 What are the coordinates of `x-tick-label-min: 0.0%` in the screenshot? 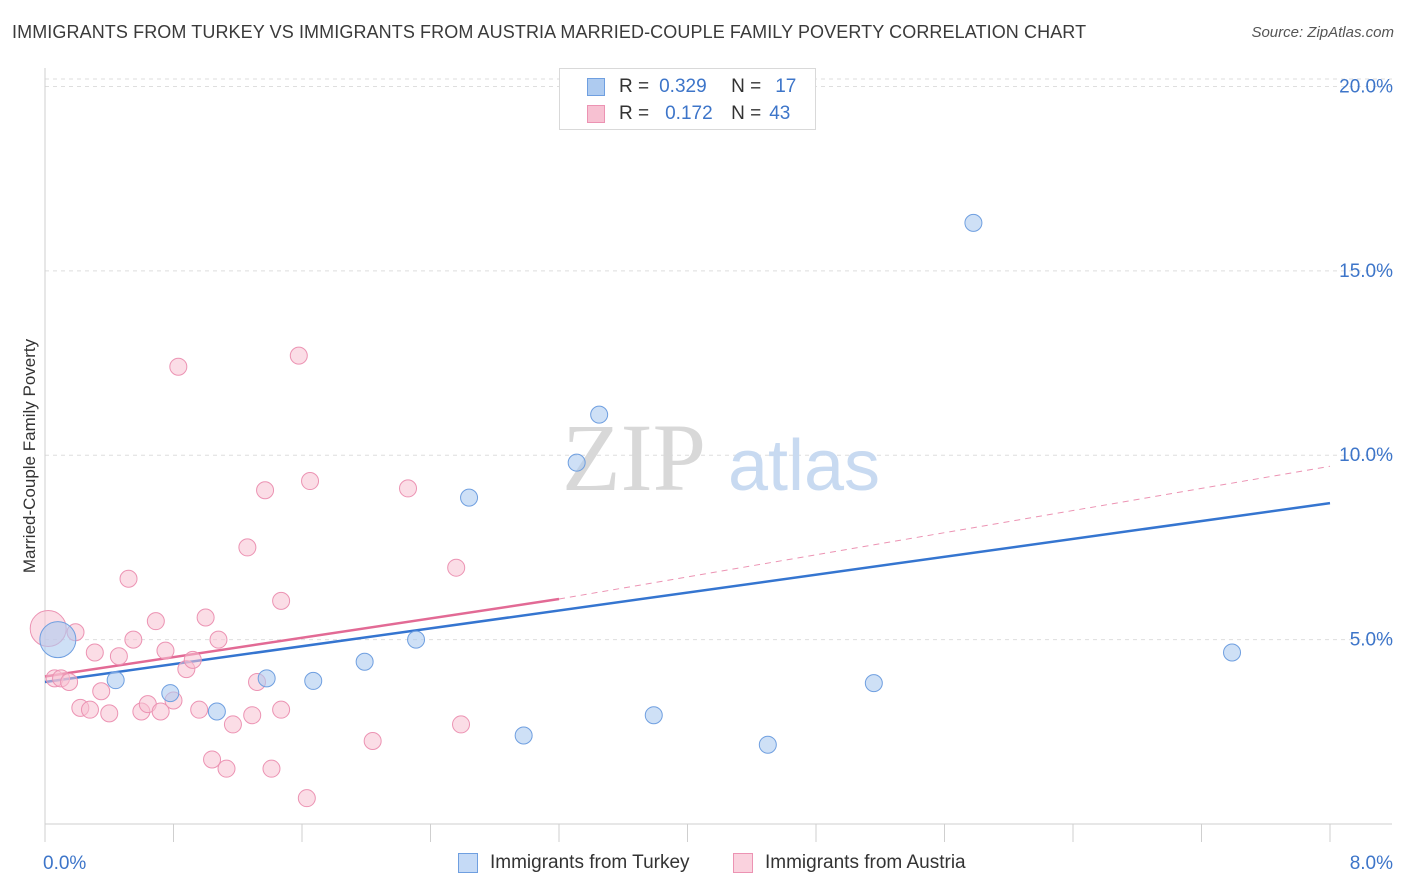 It's located at (64, 863).